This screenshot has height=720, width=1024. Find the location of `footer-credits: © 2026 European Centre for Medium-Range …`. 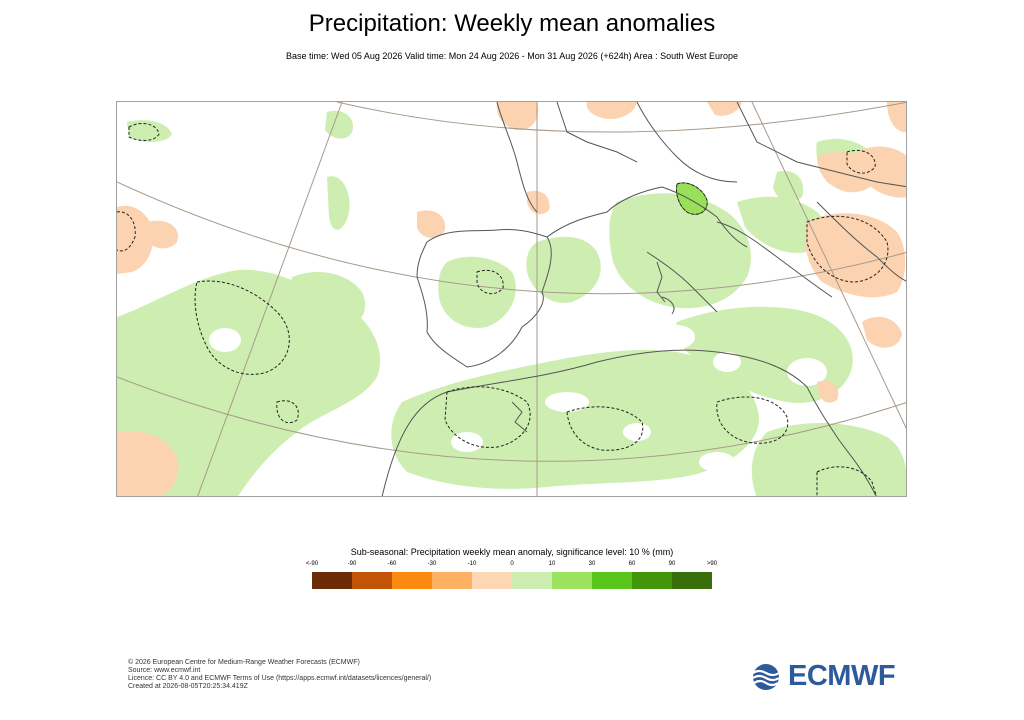

footer-credits: © 2026 European Centre for Medium-Range … is located at coordinates (279, 675).